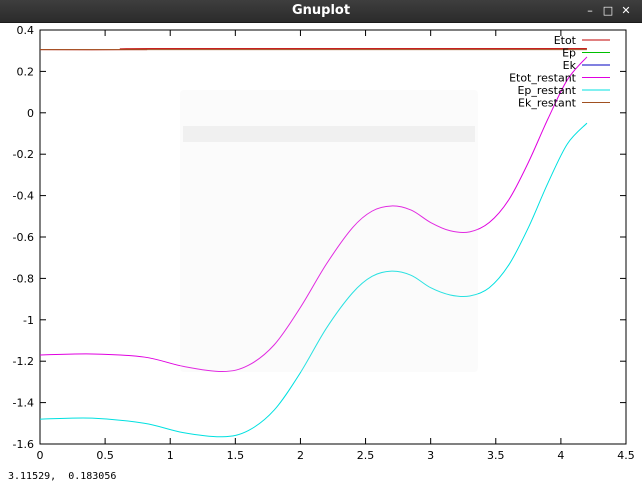 This screenshot has width=642, height=486. Describe the element at coordinates (590, 10) in the screenshot. I see `minimize-icon: –` at that location.